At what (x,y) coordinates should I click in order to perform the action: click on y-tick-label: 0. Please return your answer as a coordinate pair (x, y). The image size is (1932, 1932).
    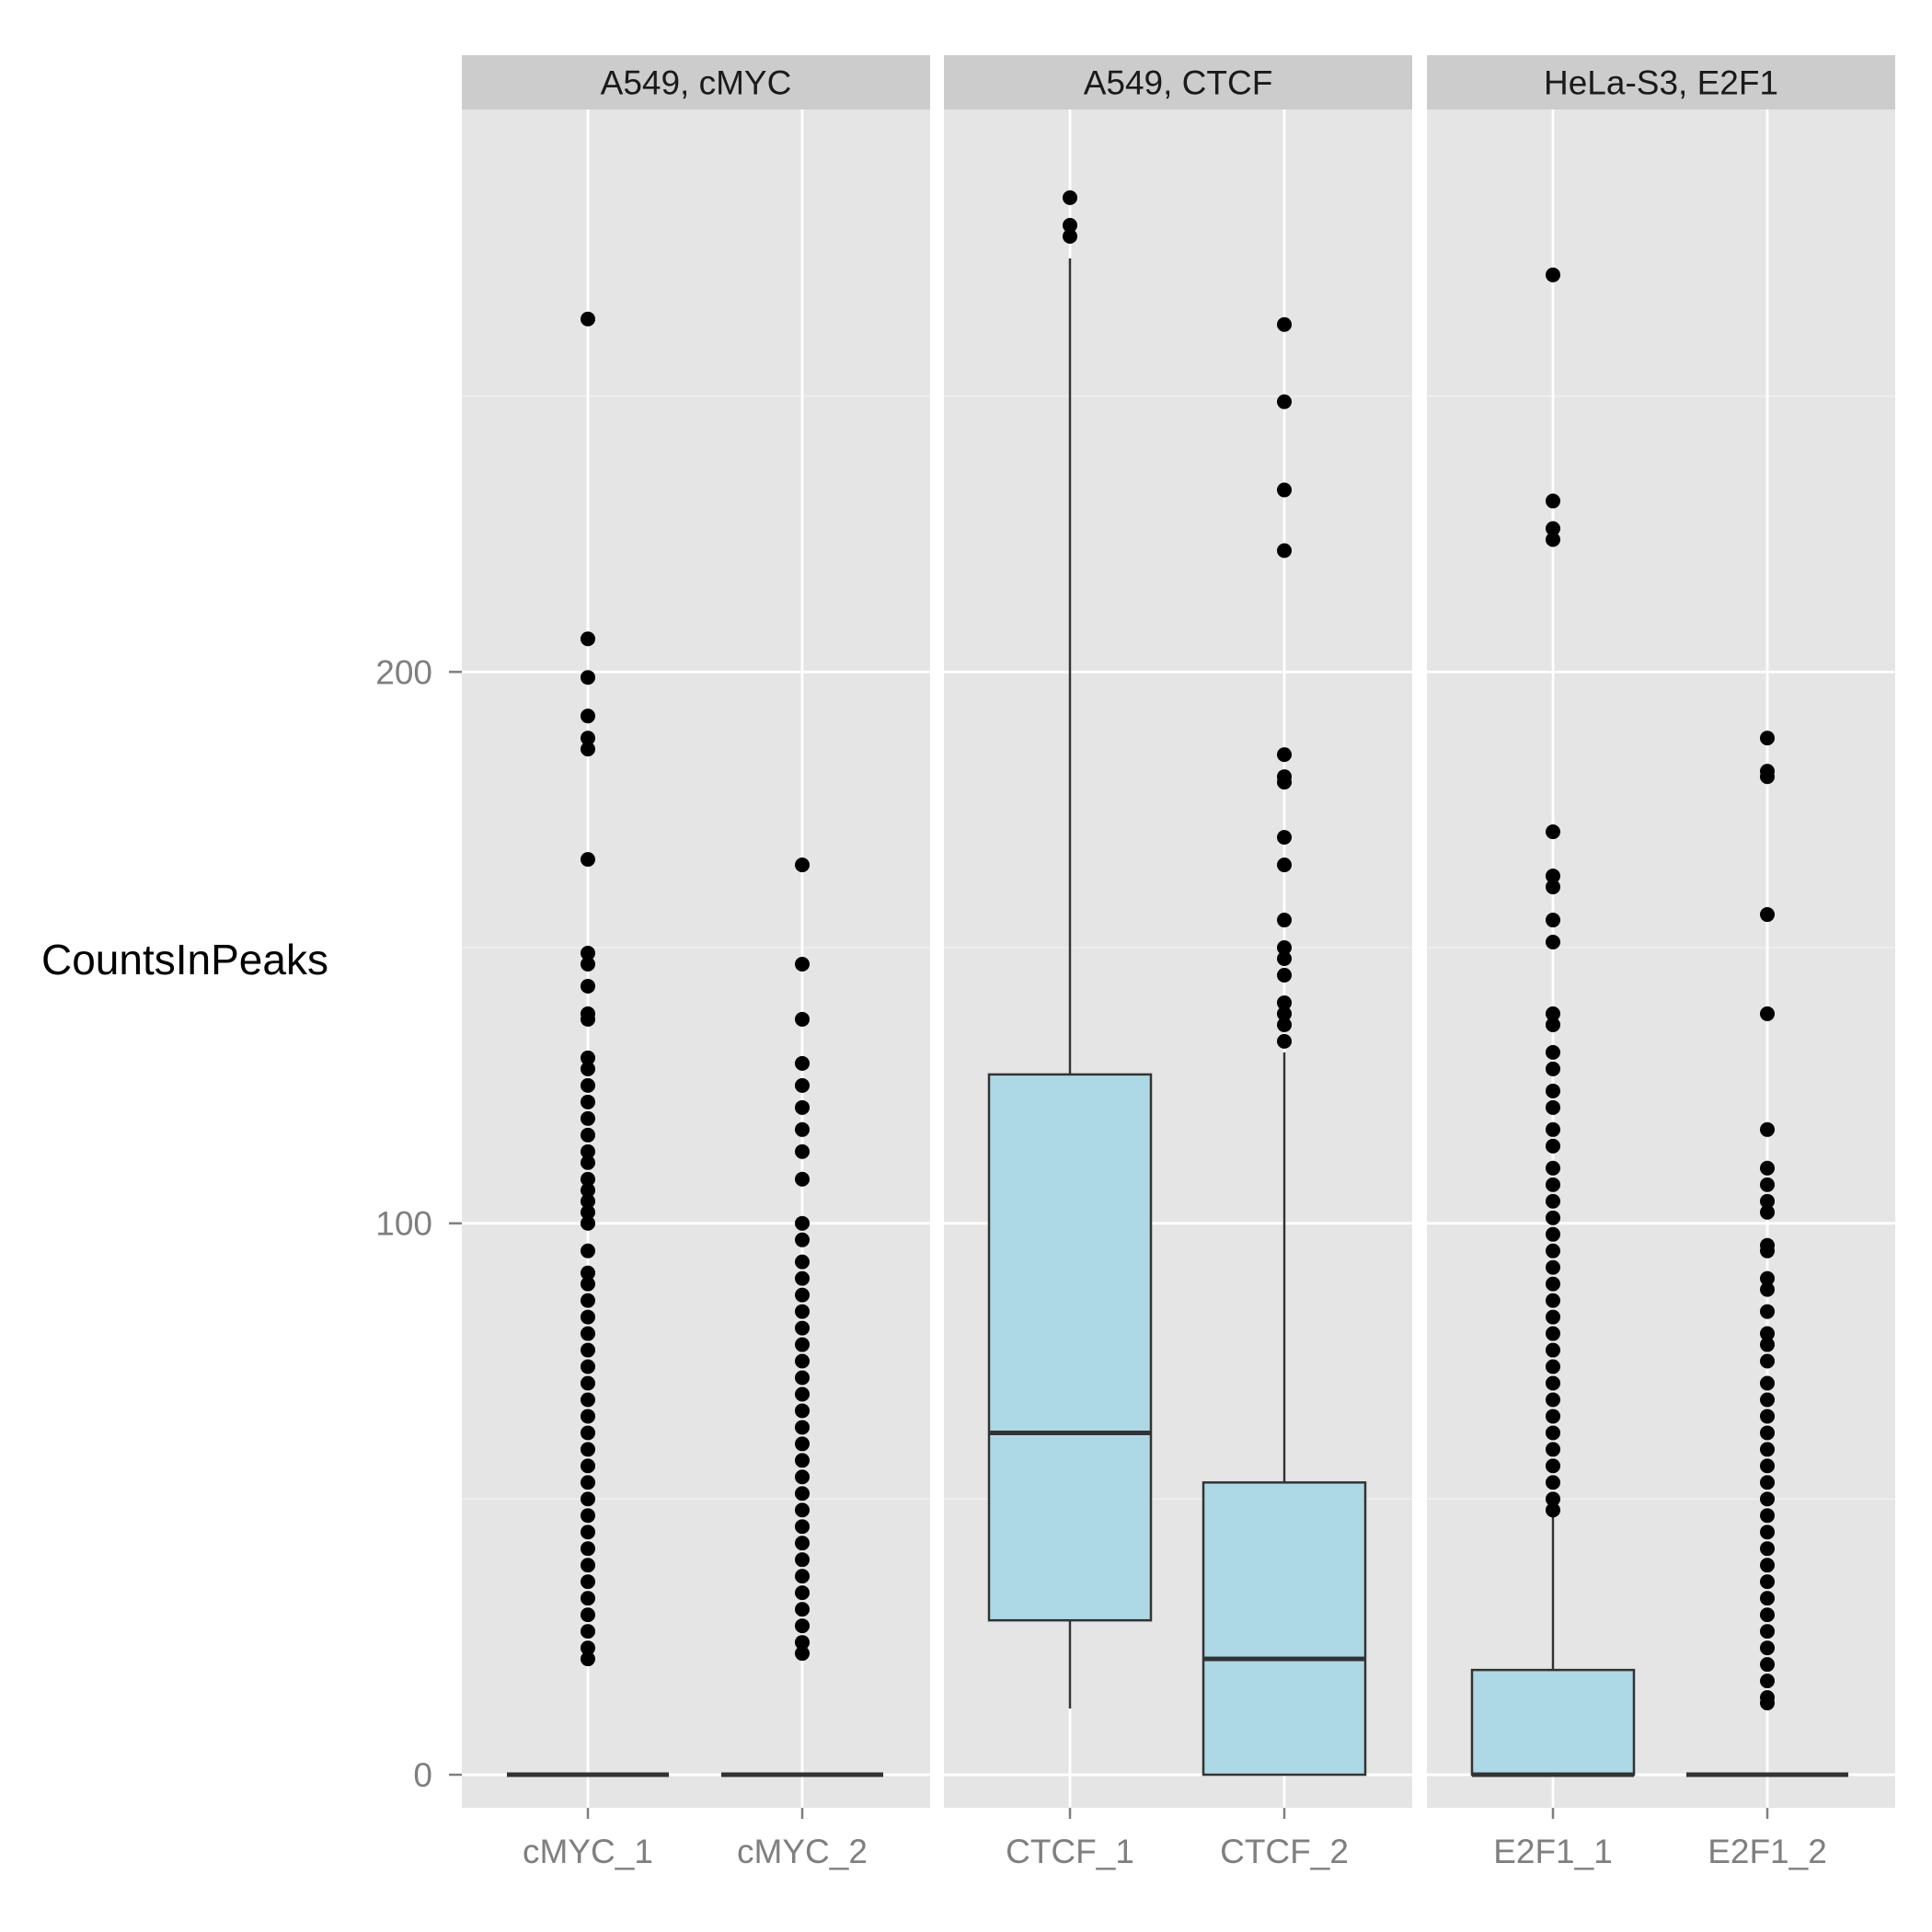
    Looking at the image, I should click on (422, 1775).